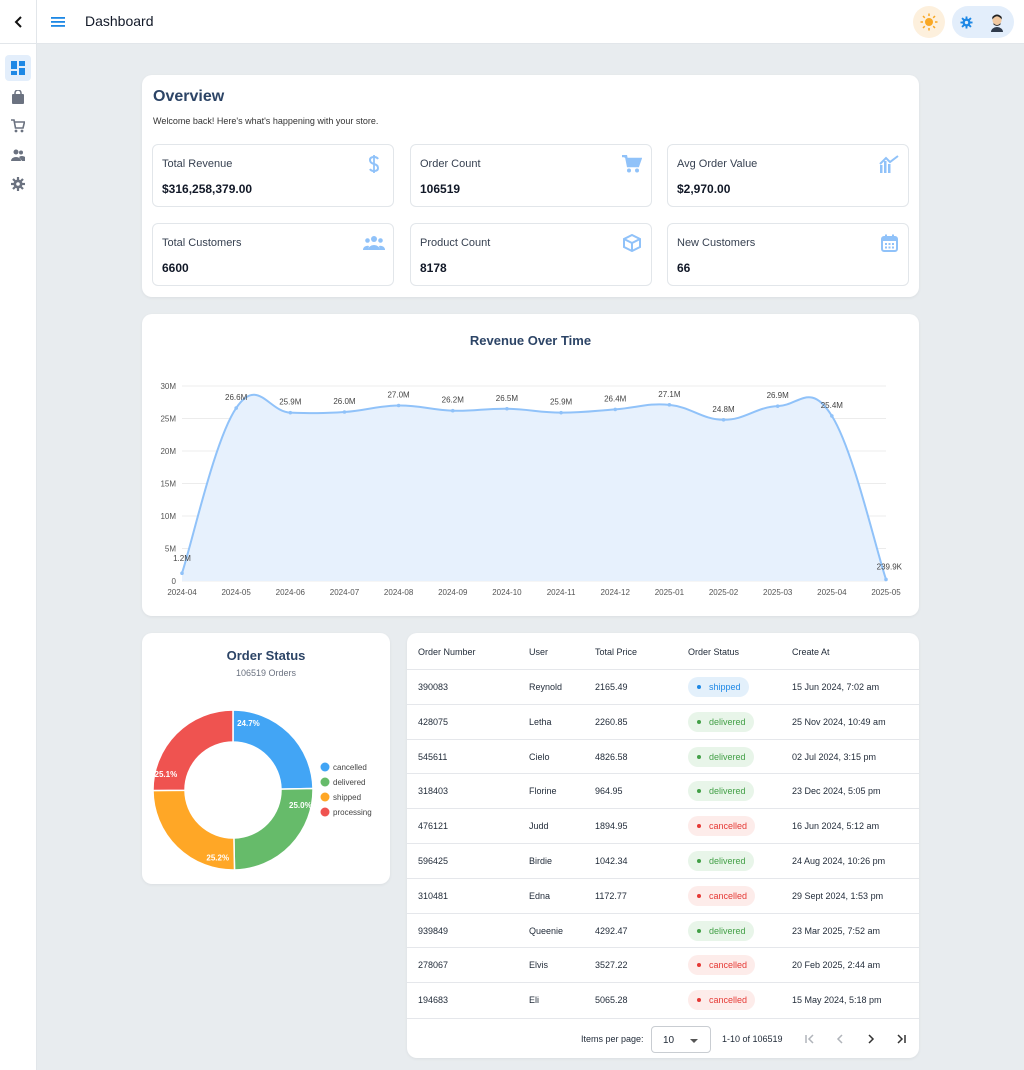 The height and width of the screenshot is (1070, 1024). What do you see at coordinates (832, 405) in the screenshot?
I see `data-label: 25.4M` at bounding box center [832, 405].